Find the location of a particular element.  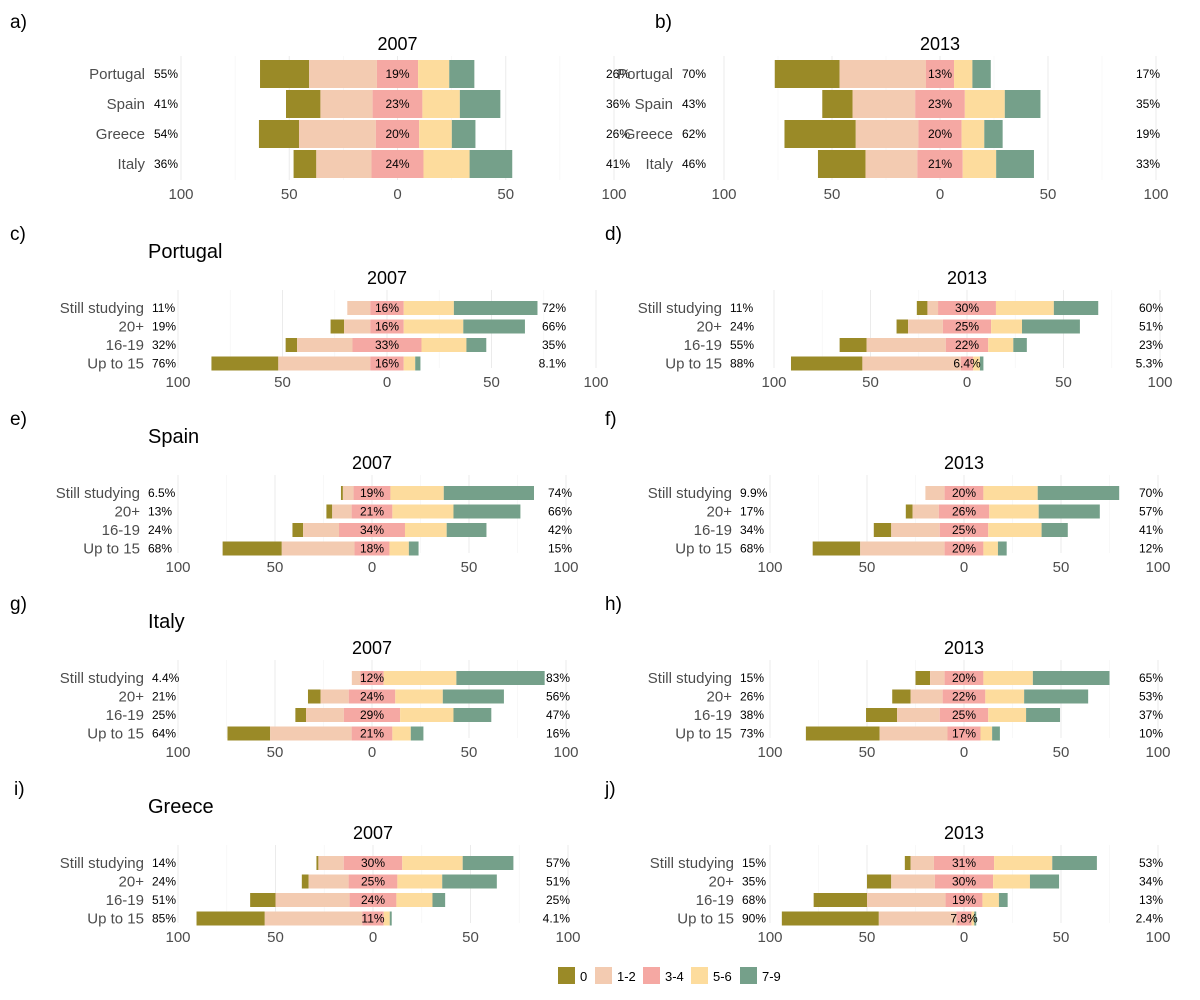

group-title-greece: Greece is located at coordinates (181, 807).